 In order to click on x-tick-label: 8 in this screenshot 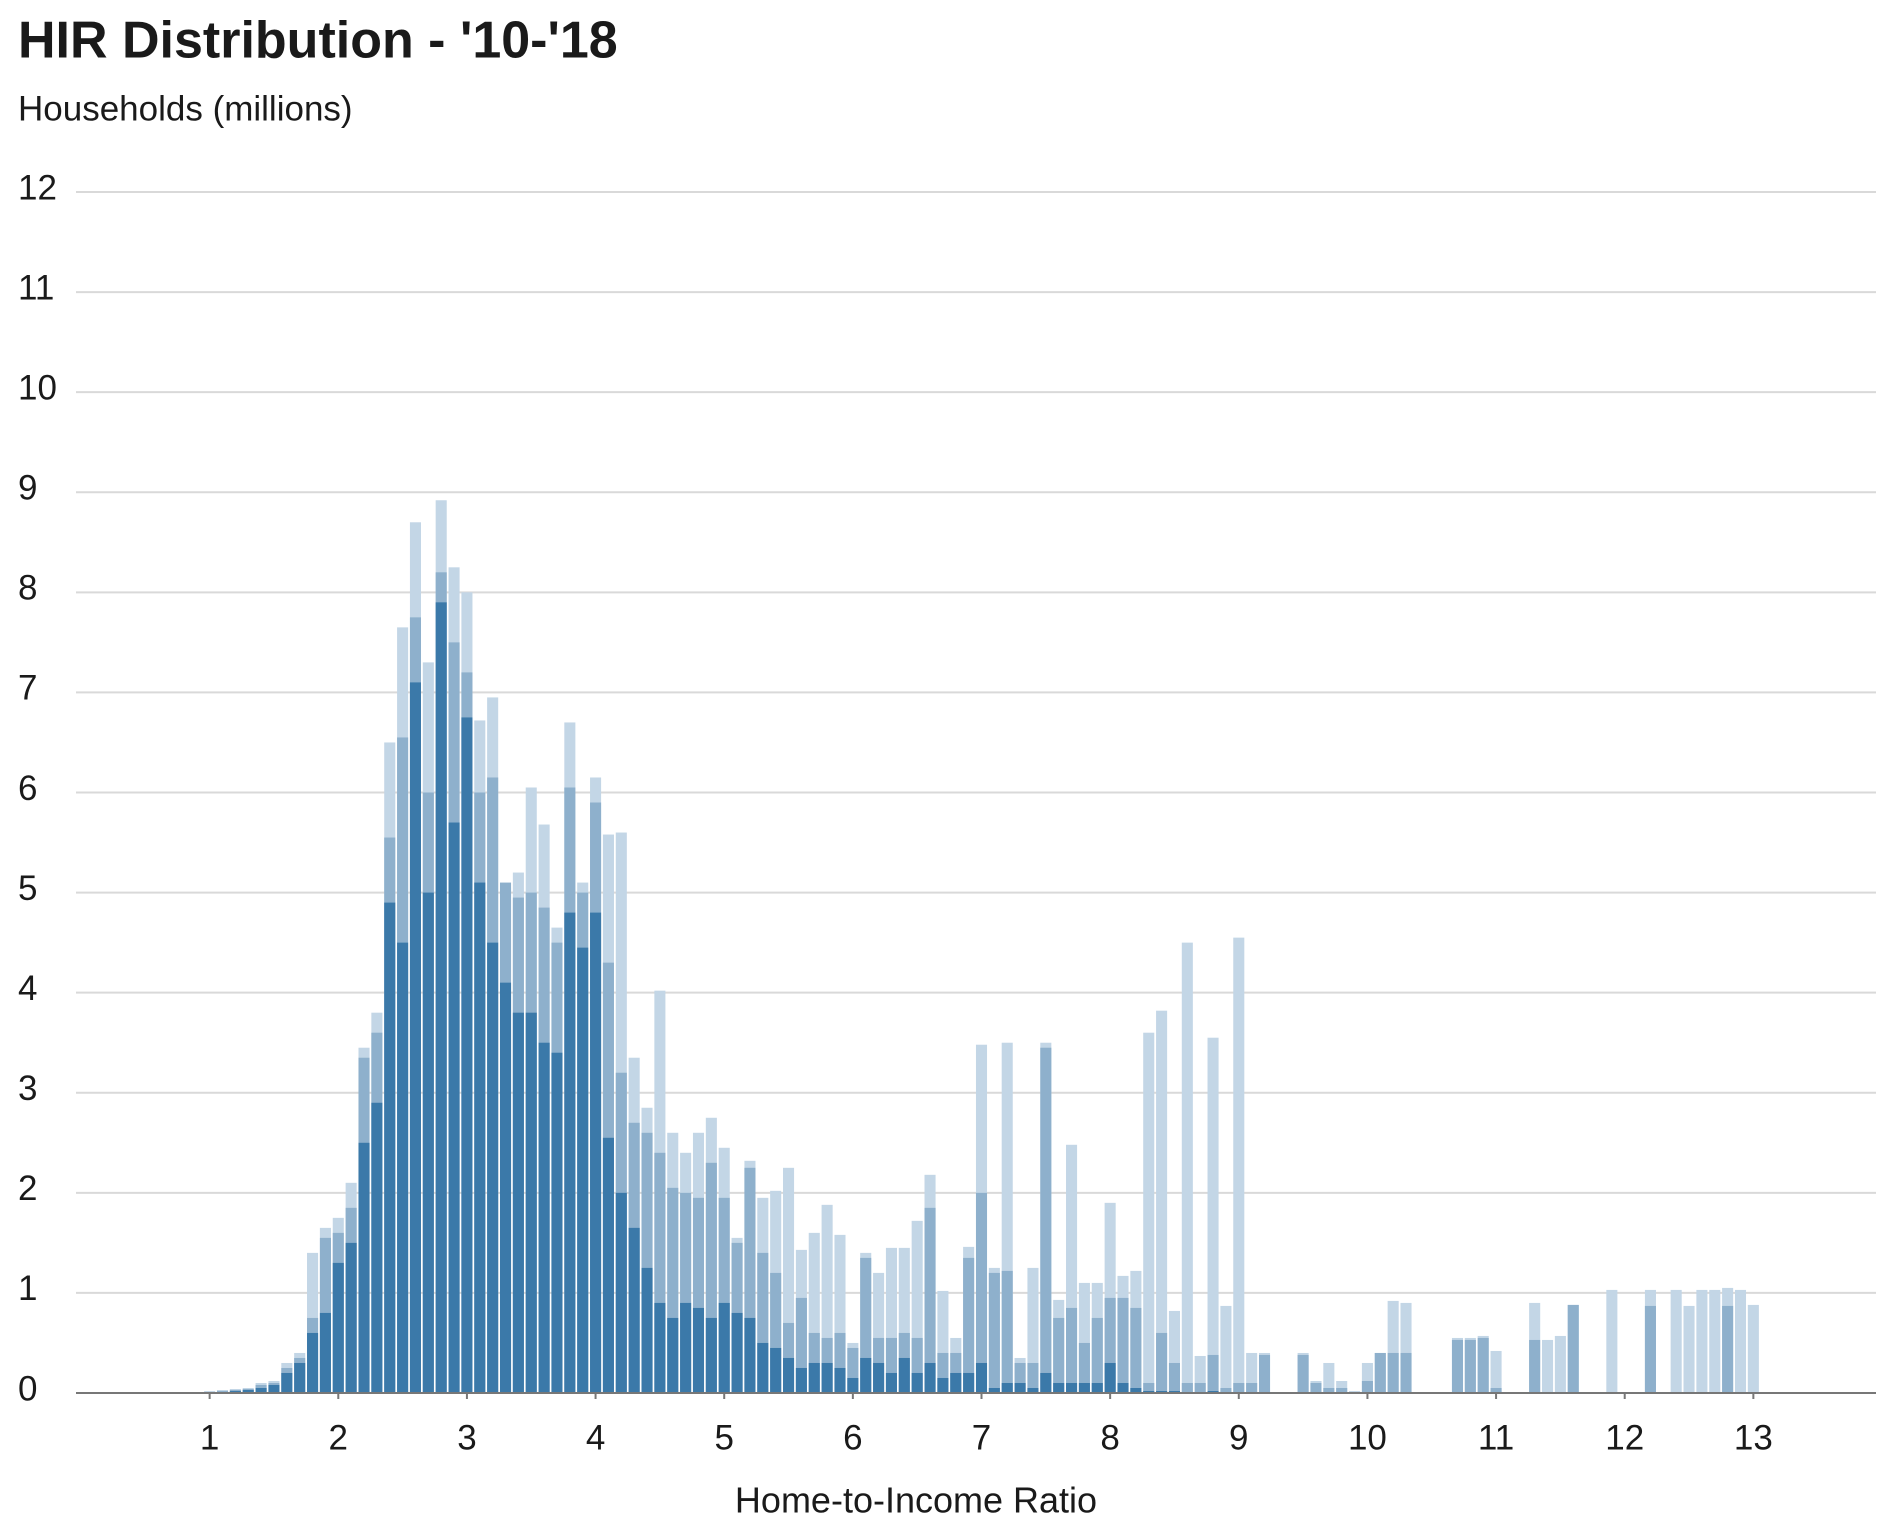, I will do `click(1109, 1437)`.